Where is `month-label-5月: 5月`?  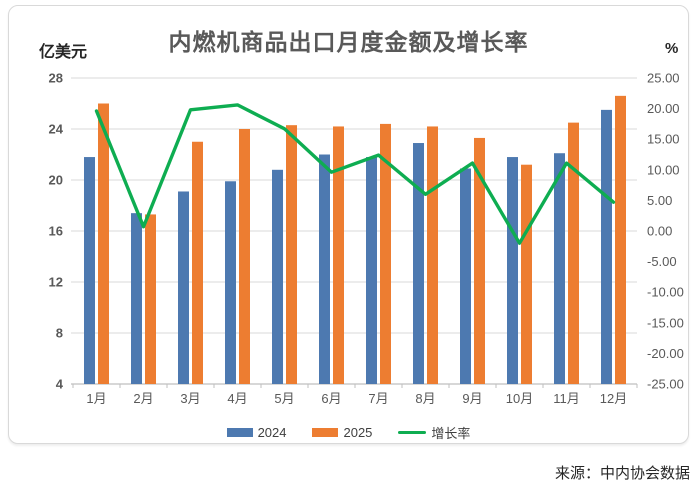 month-label-5月: 5月 is located at coordinates (284, 398).